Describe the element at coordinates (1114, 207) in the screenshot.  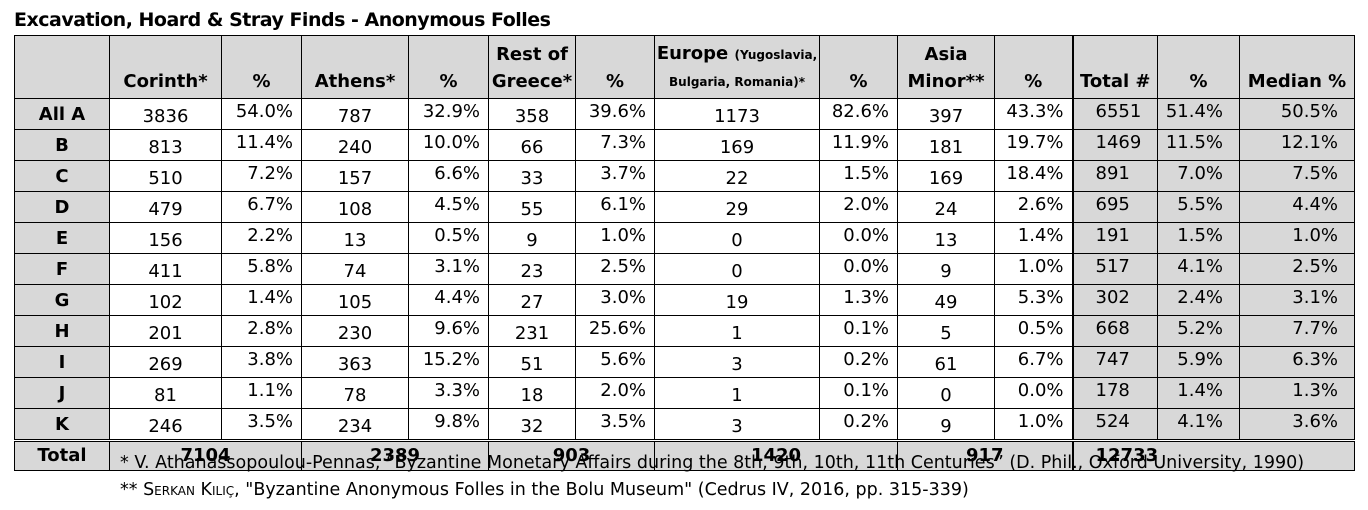
I see `cell-total: 695` at that location.